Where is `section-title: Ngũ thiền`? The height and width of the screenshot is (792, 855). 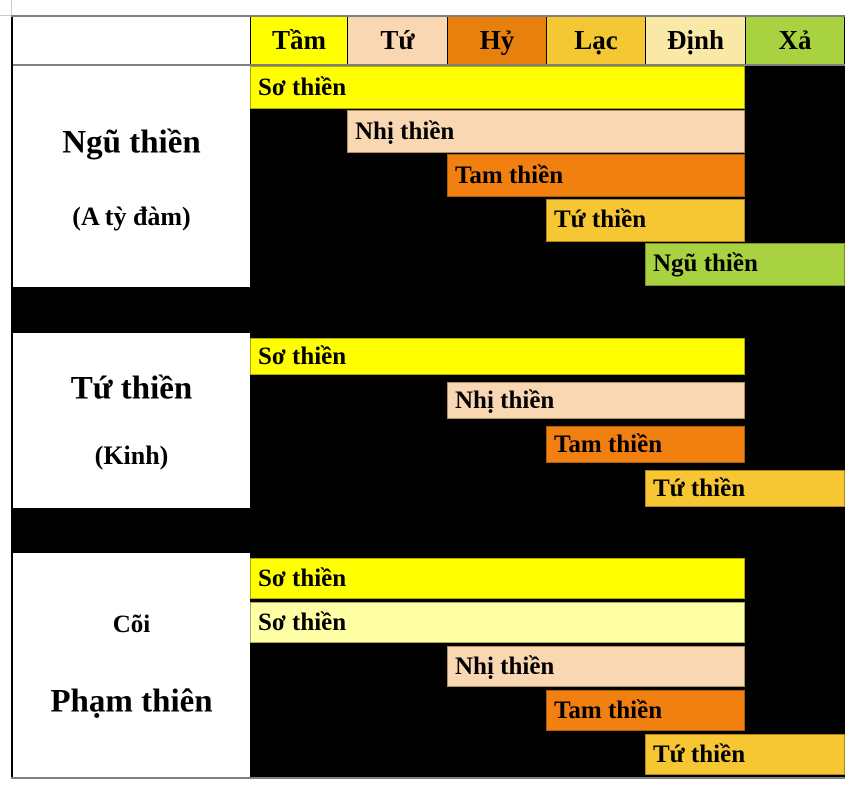 section-title: Ngũ thiền is located at coordinates (131, 142).